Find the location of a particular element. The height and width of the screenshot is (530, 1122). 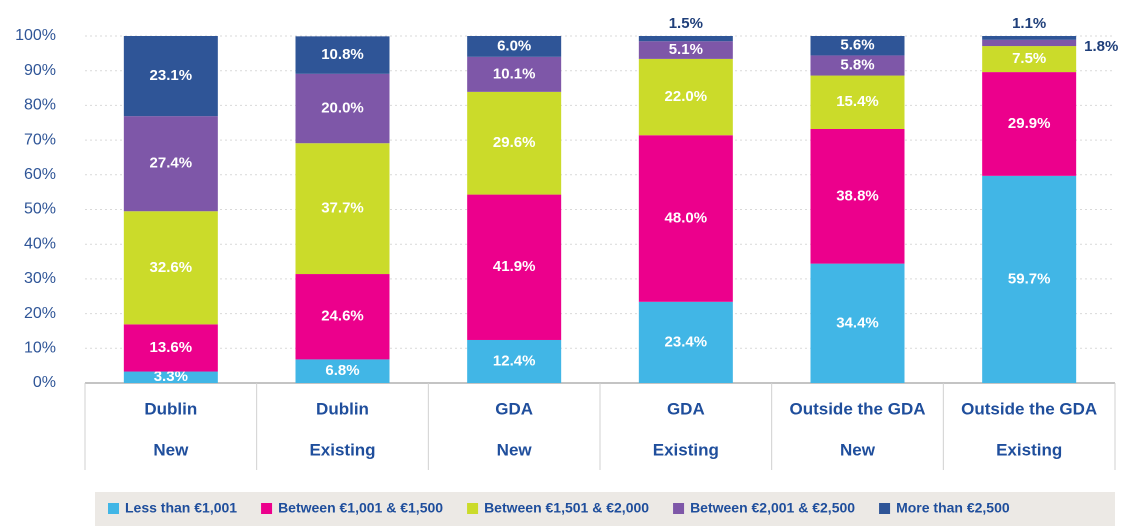

data-label: 29.9% is located at coordinates (1029, 123).